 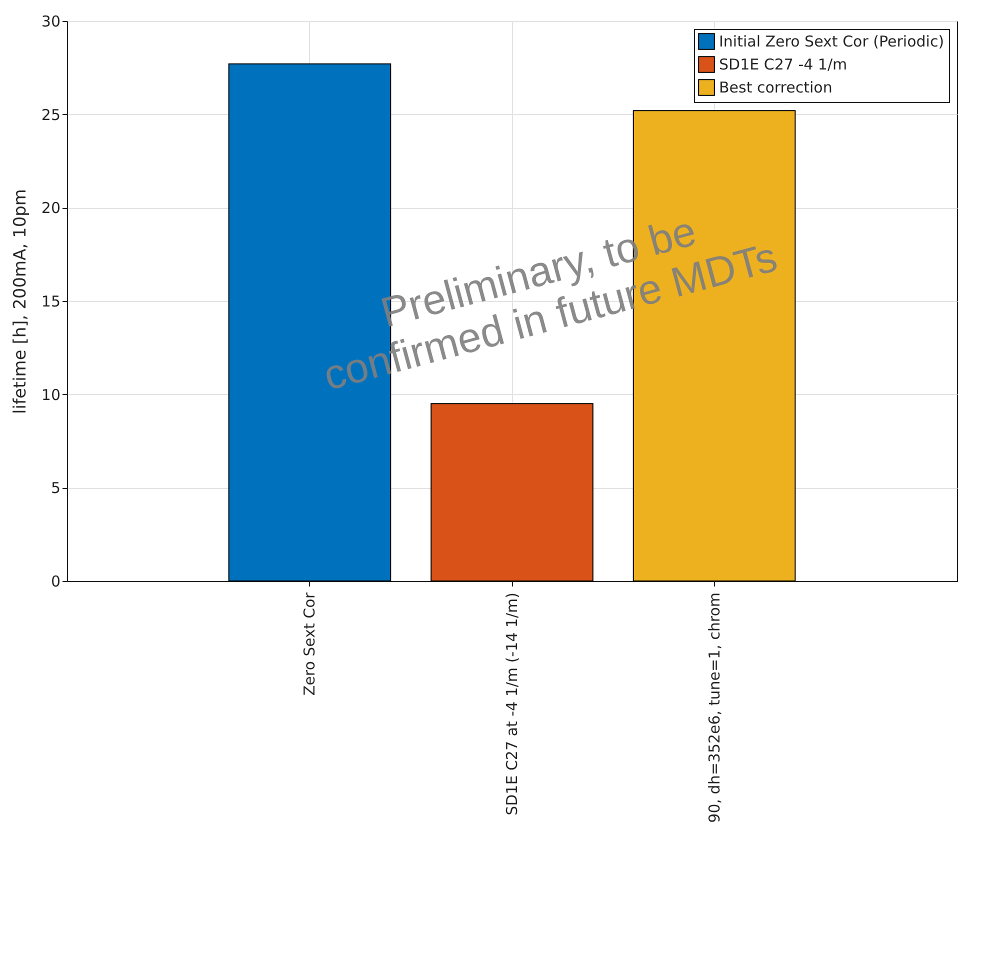 I want to click on y-tick-label: 5, so click(x=55, y=488).